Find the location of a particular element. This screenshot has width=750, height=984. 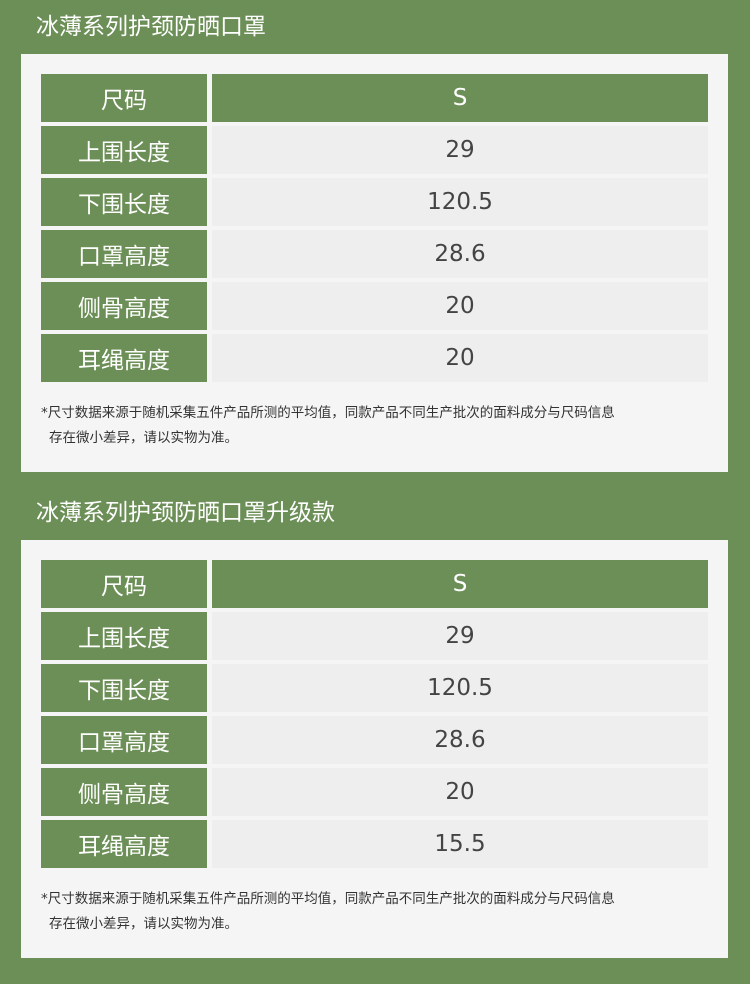

row-value: 15.5 is located at coordinates (460, 844).